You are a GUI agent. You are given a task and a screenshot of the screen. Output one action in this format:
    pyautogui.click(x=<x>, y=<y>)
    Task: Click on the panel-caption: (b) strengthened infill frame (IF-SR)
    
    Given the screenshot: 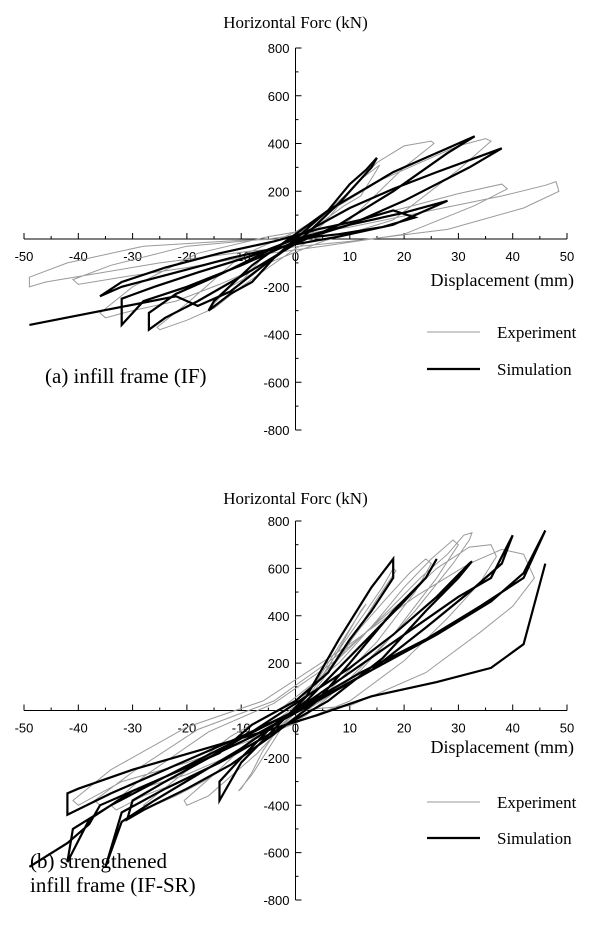 What is the action you would take?
    pyautogui.click(x=113, y=873)
    